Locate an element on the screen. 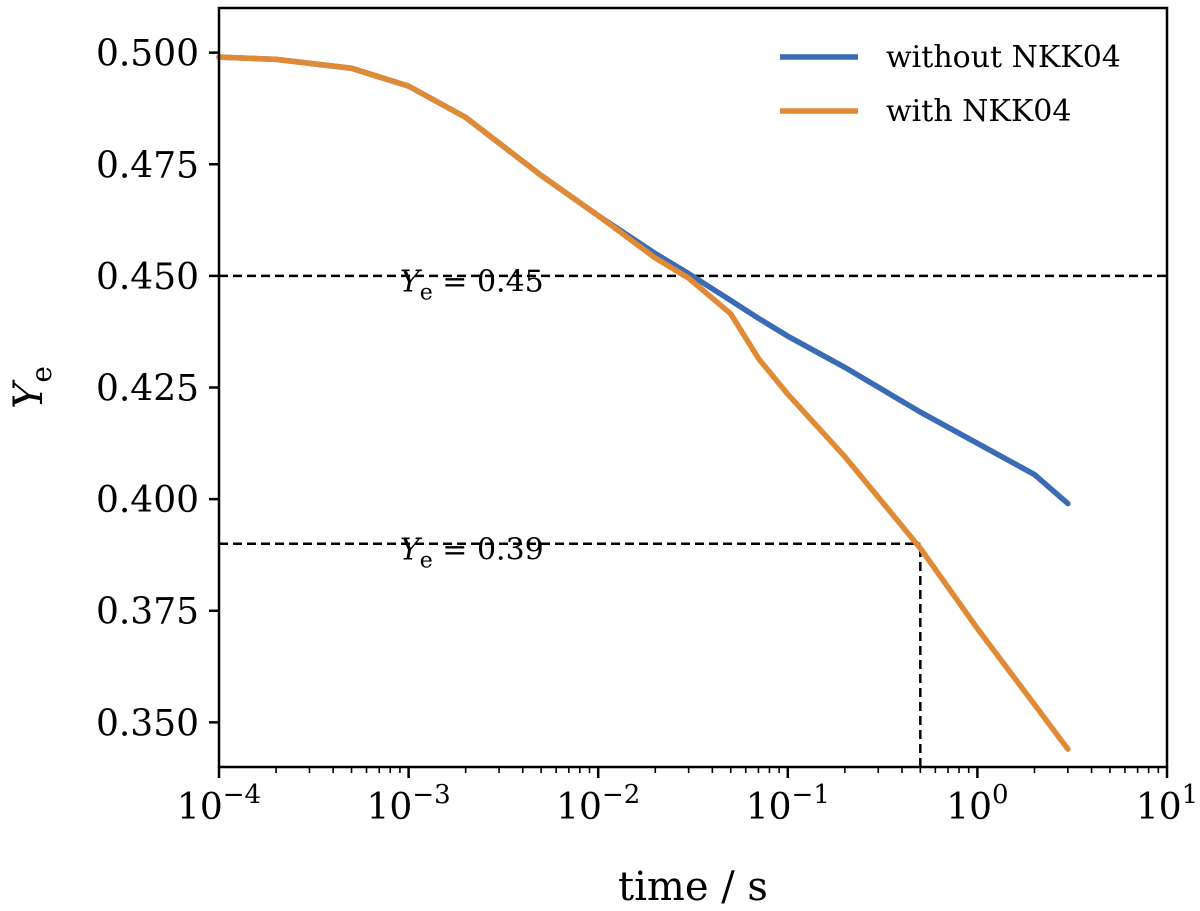  y-tick-label: 0.450 is located at coordinates (147, 277).